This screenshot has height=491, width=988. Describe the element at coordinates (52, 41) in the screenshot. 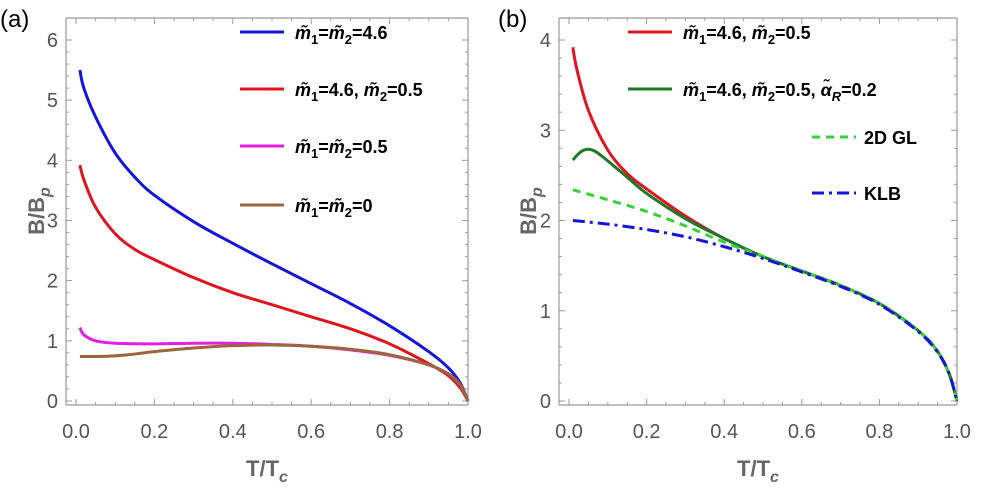

I see `y-tick-label: 6` at that location.